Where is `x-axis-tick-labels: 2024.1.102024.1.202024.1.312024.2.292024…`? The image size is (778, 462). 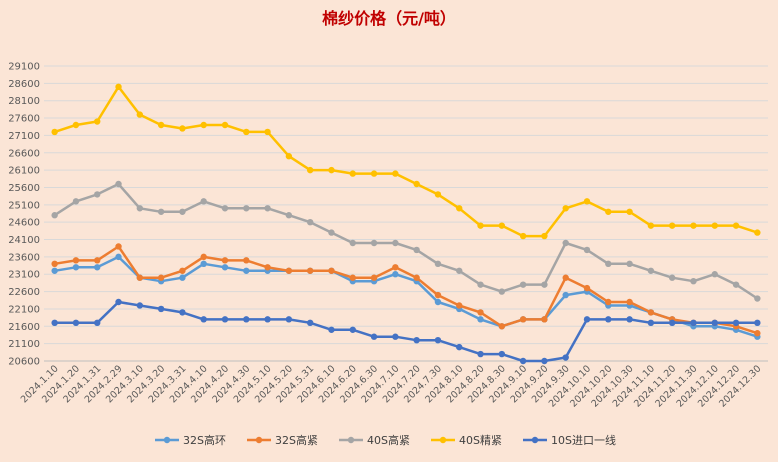
x-axis-tick-labels: 2024.1.102024.1.202024.1.312024.2.292024… is located at coordinates (391, 386).